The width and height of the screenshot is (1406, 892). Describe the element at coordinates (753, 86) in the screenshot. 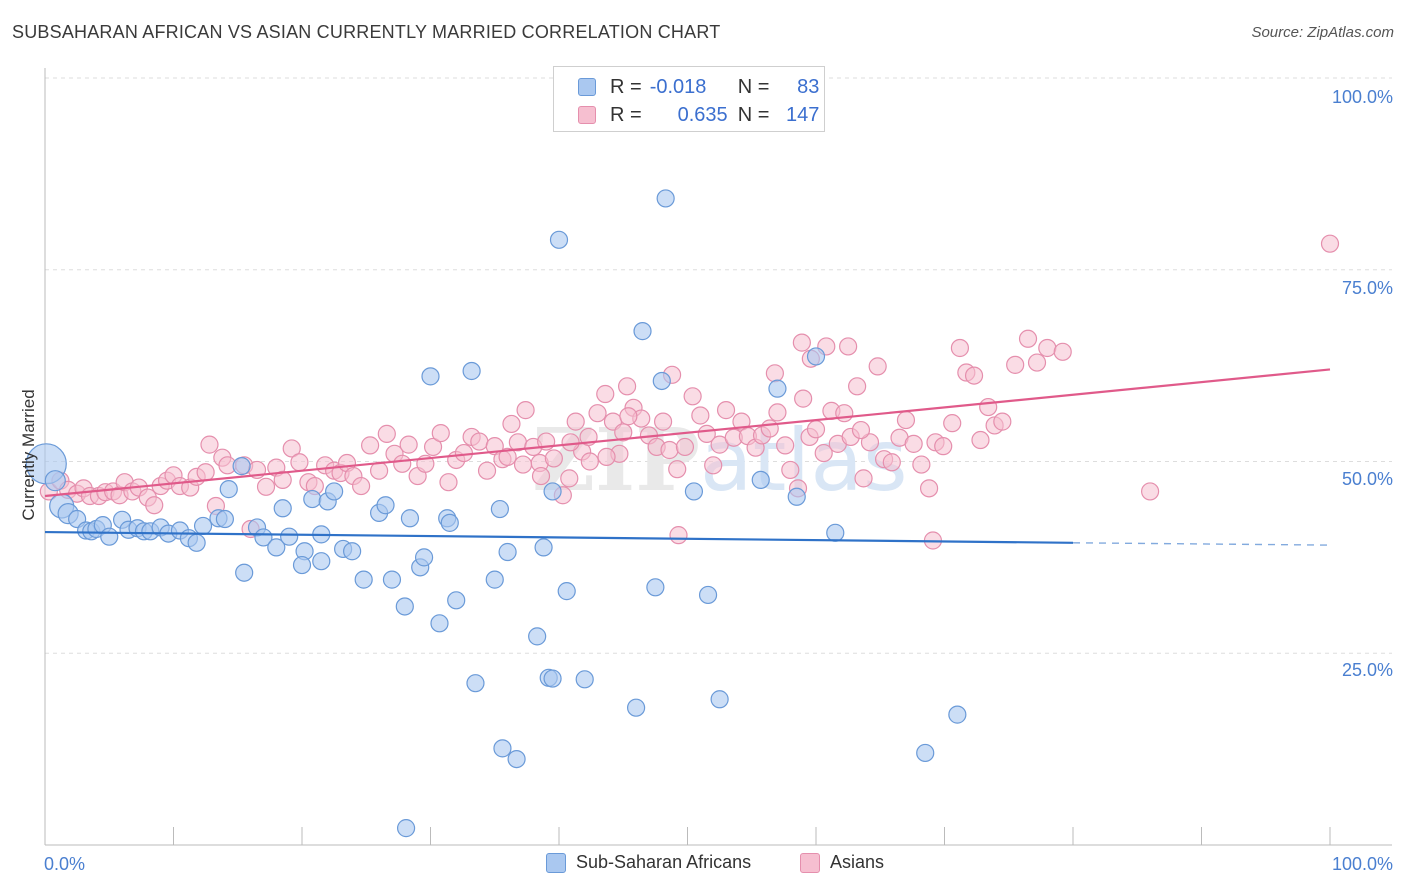

I see `legend-n-label: N =` at that location.